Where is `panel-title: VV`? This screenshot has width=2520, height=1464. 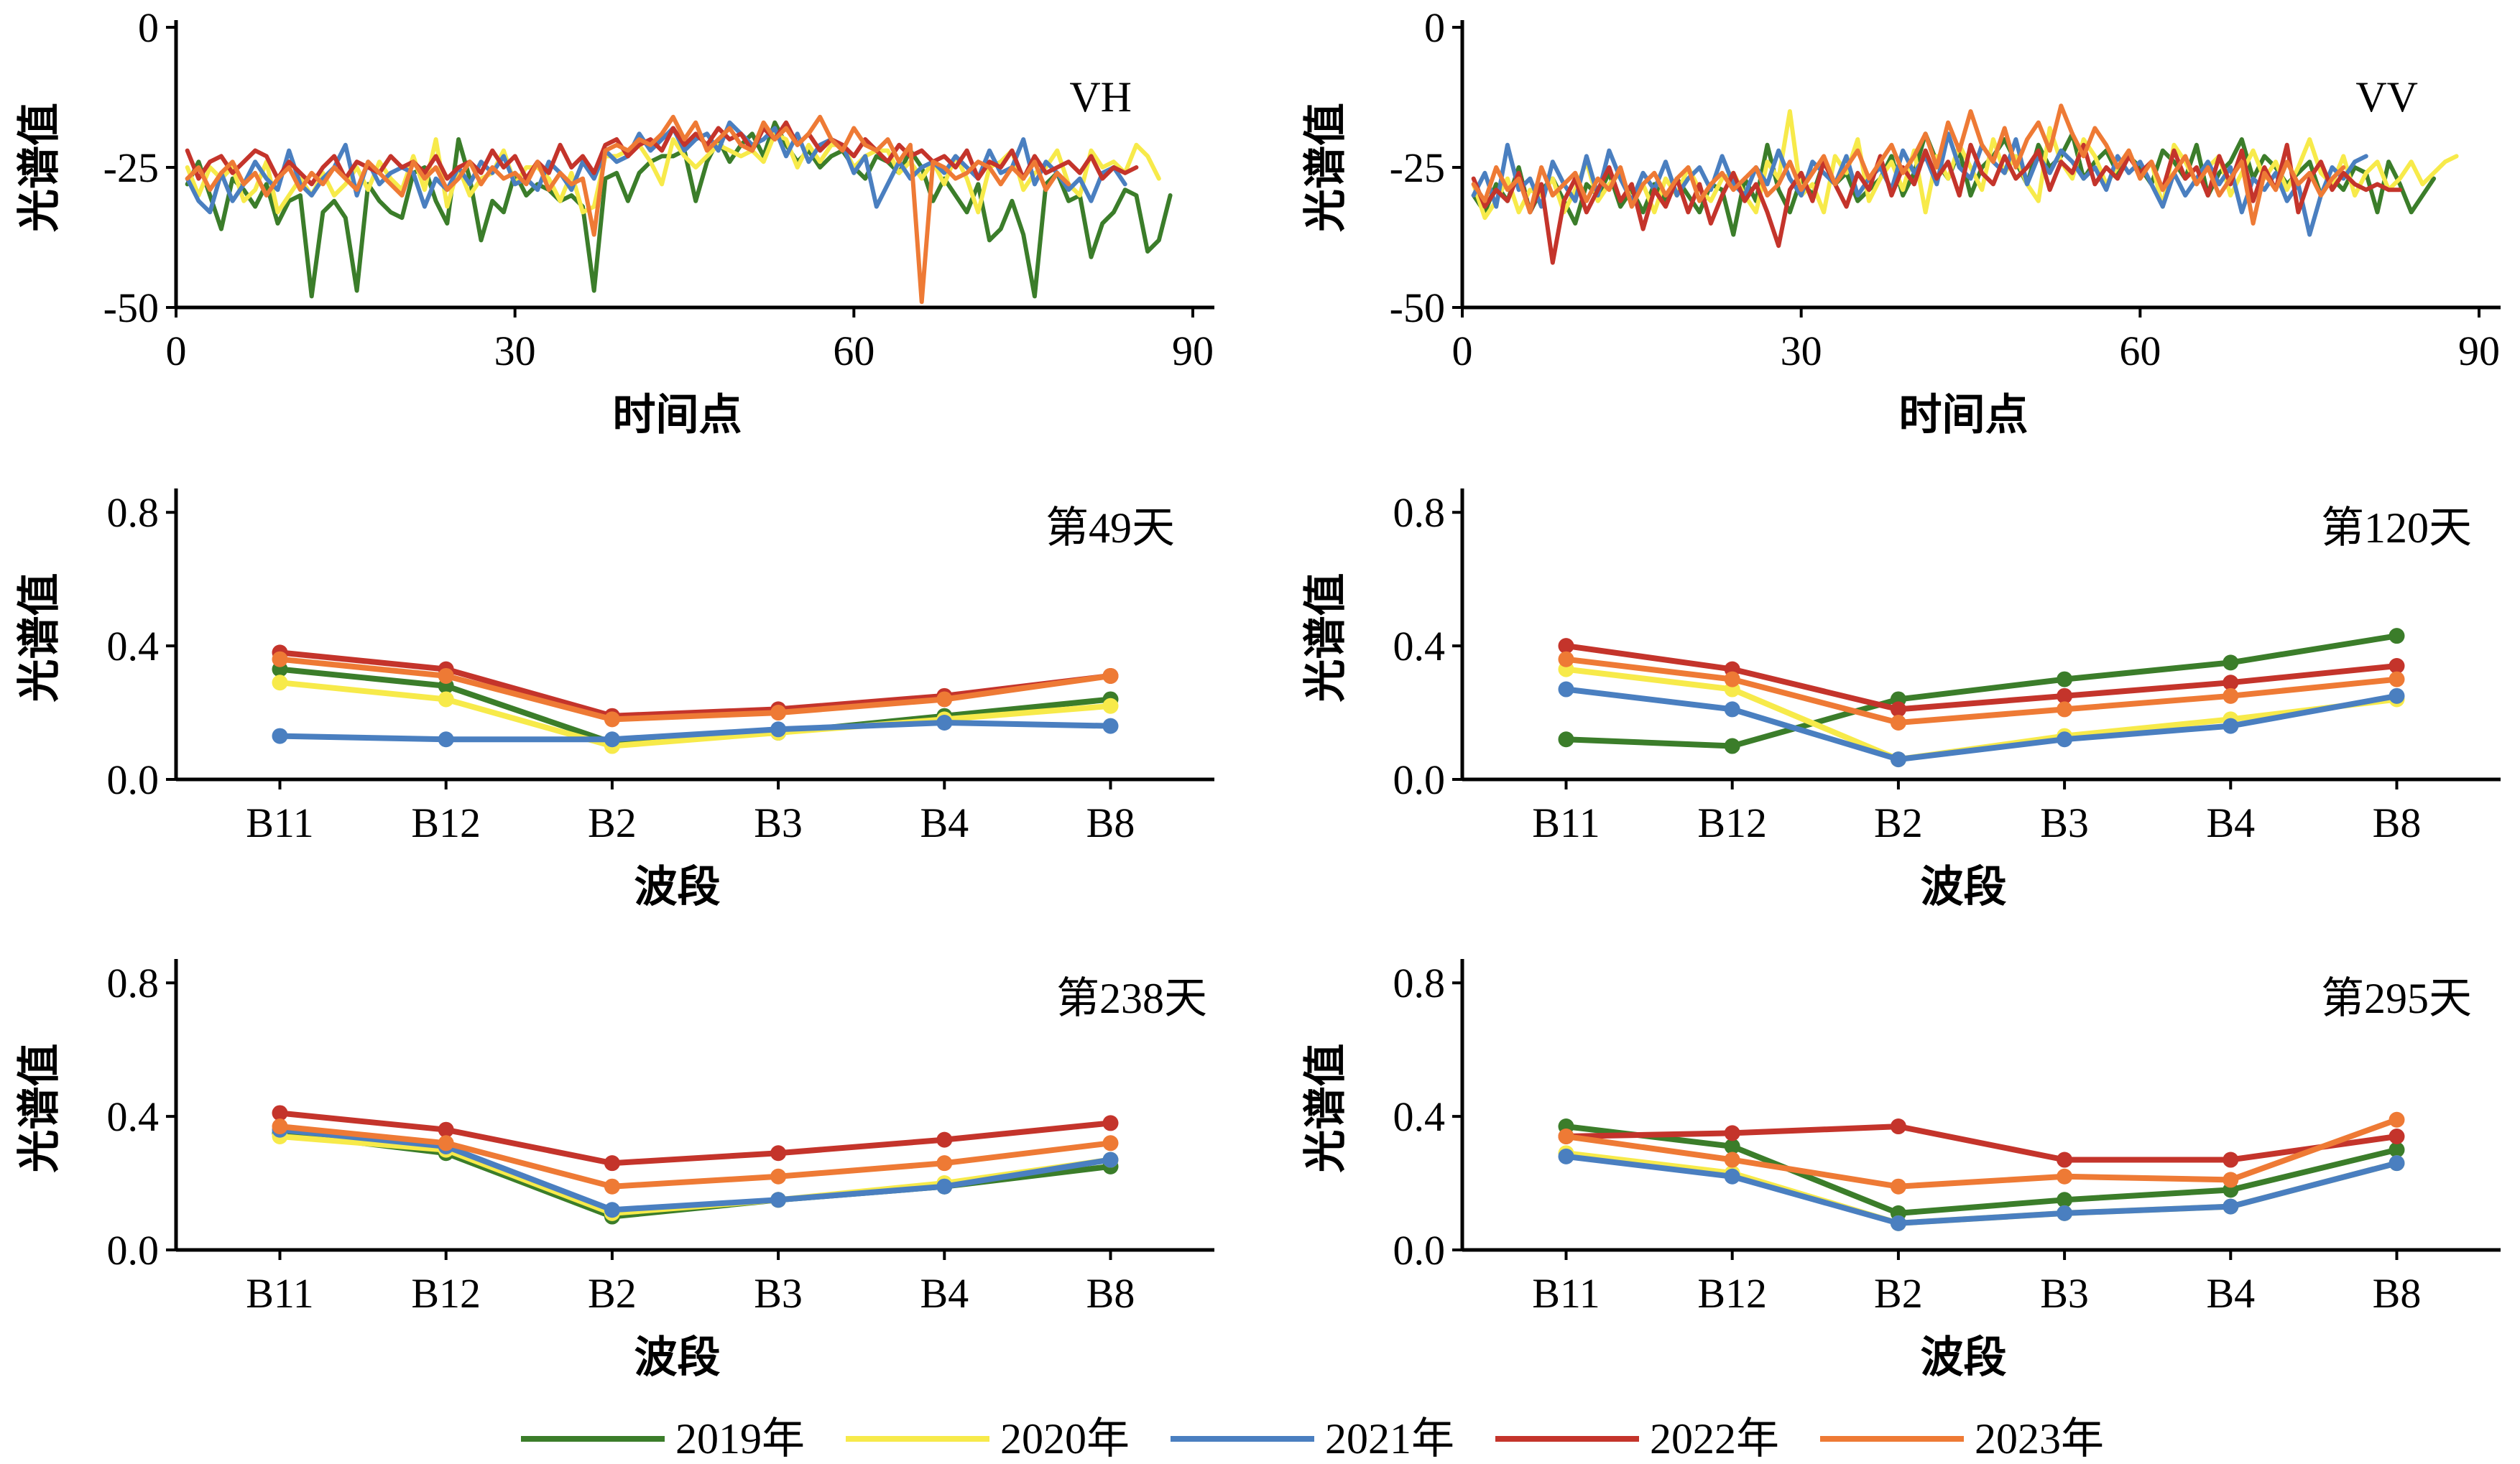
panel-title: VV is located at coordinates (2386, 97).